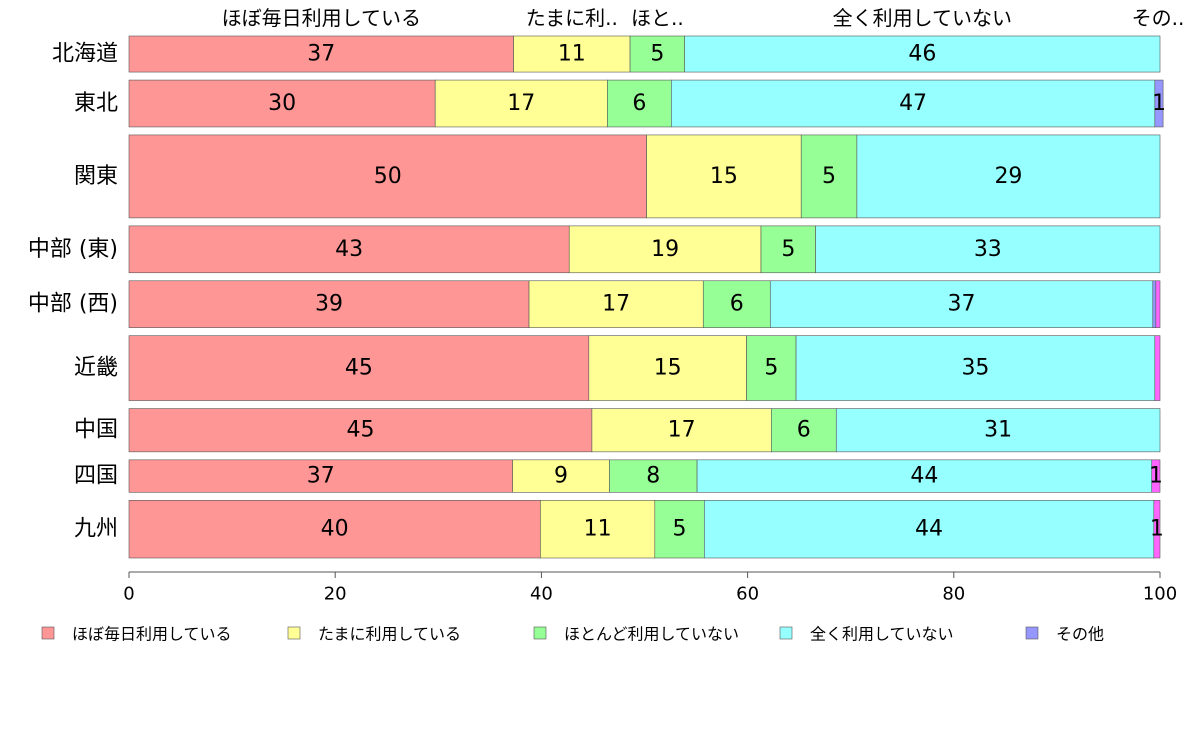 This screenshot has width=1188, height=736. I want to click on bar-row: 中部 (西) 39 17 6 37, so click(594, 304).